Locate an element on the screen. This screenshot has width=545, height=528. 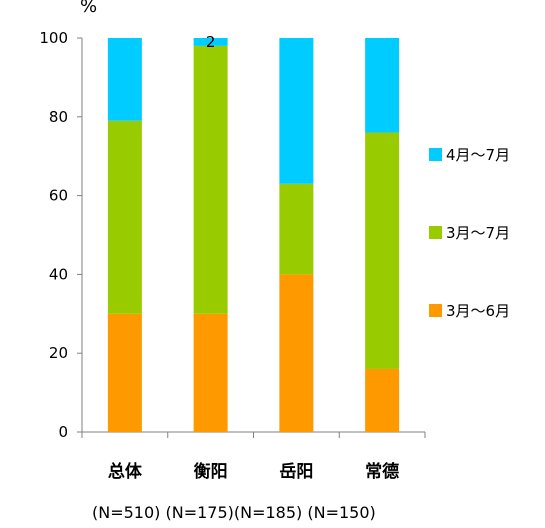
y-axis-unit: % is located at coordinates (88, 8).